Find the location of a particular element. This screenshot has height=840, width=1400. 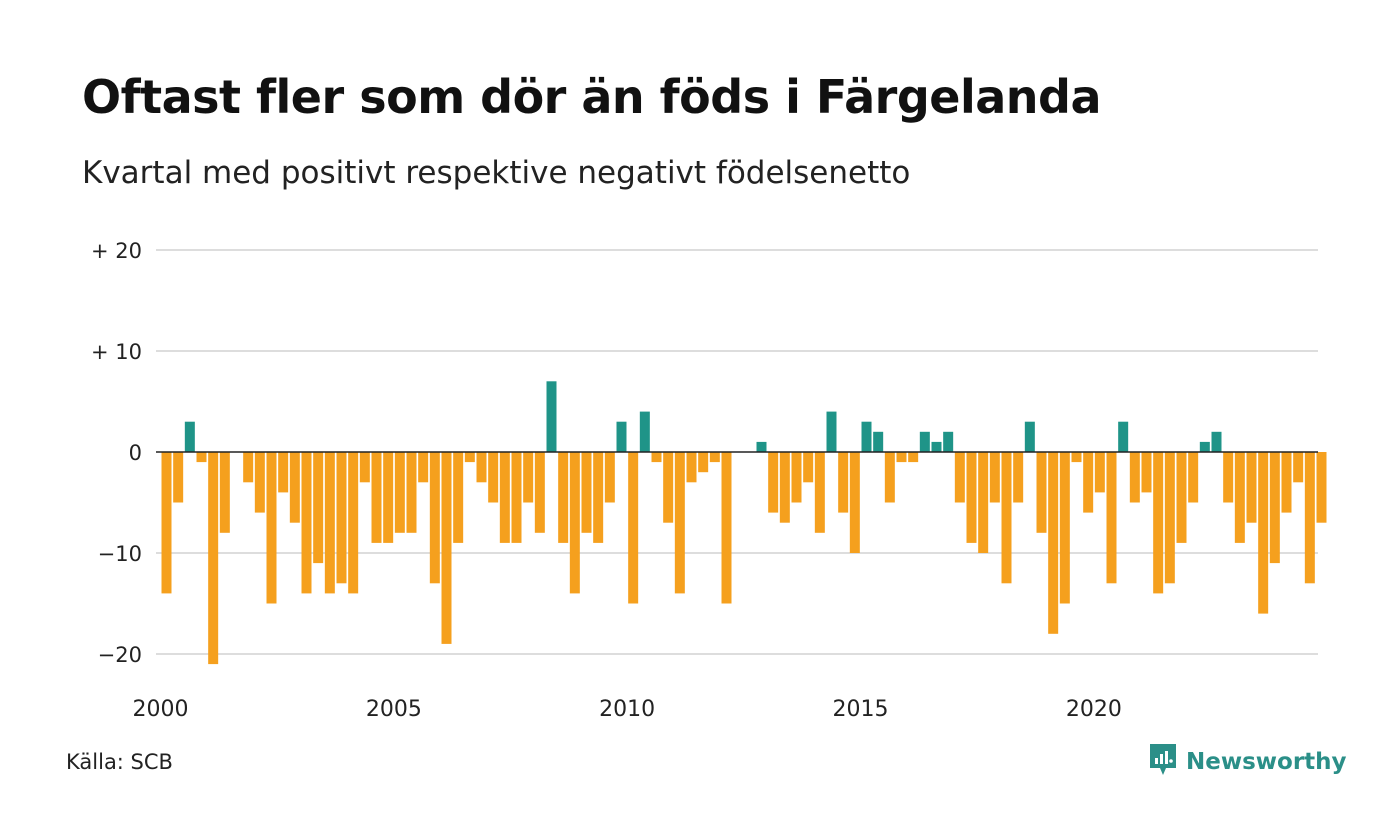

x-tick-label: 2005 is located at coordinates (394, 709).